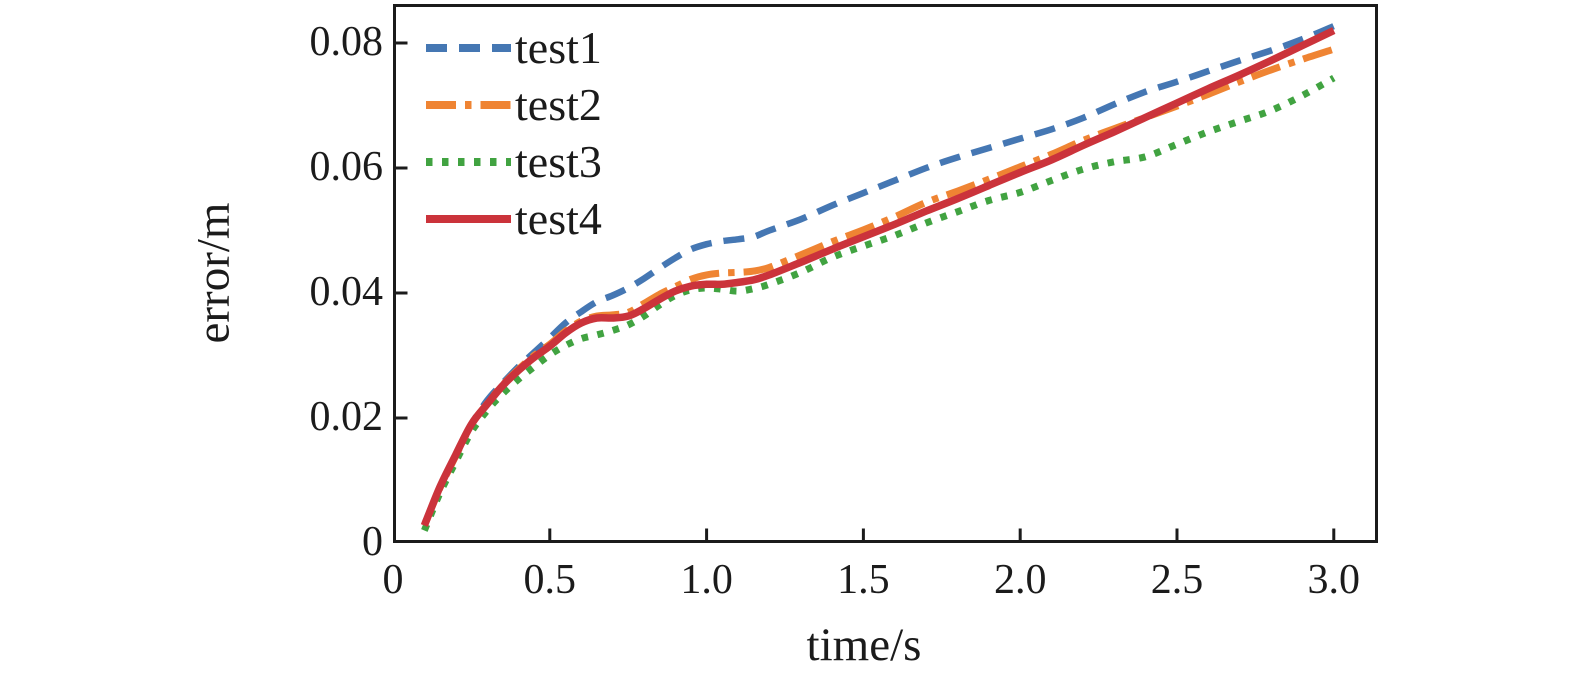 The height and width of the screenshot is (691, 1575). Describe the element at coordinates (372, 542) in the screenshot. I see `y-tick-label: 0` at that location.